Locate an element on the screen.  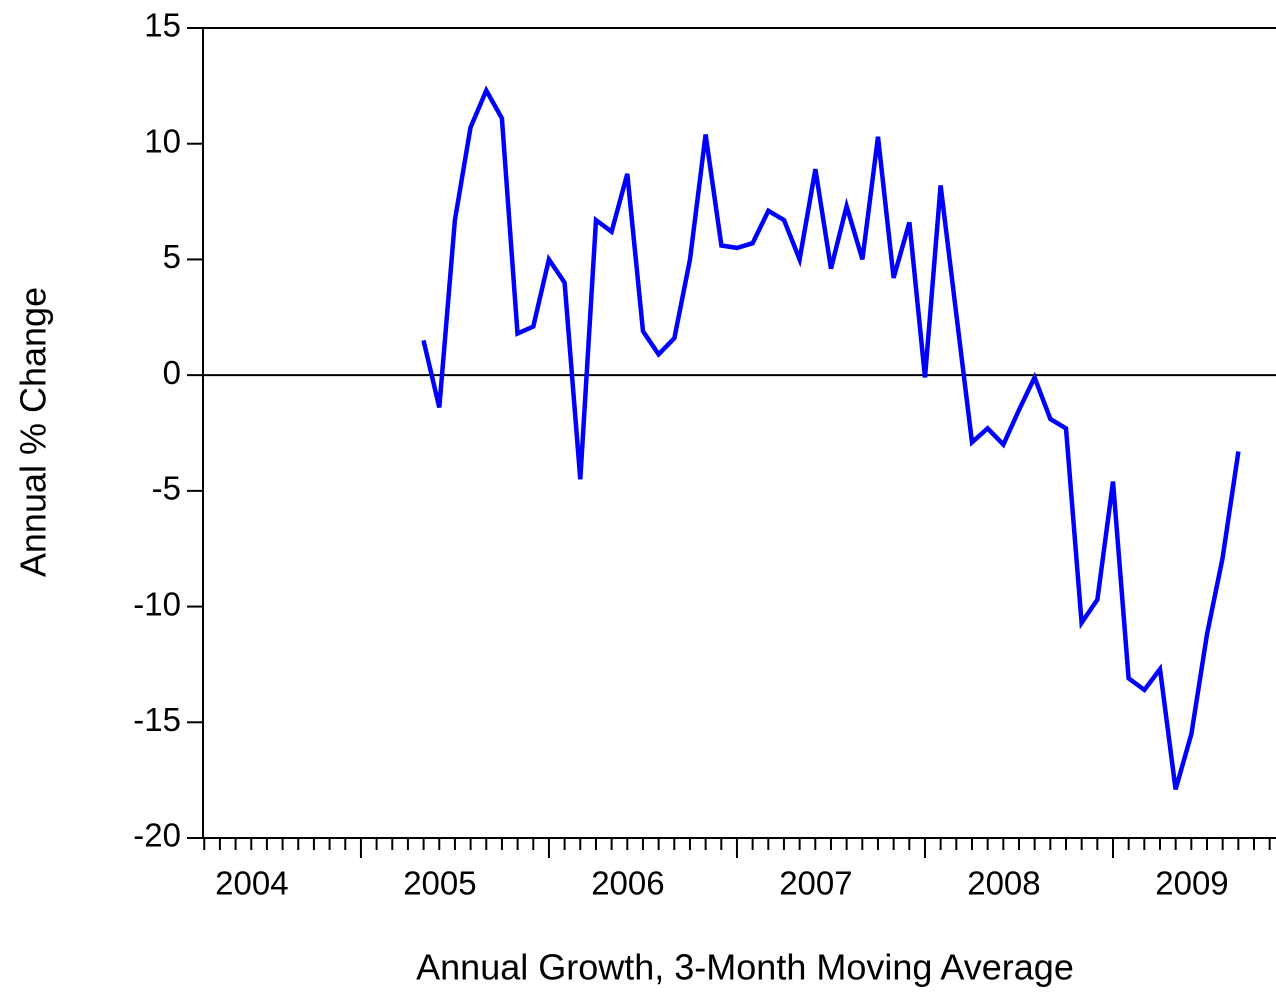
y-tick-label: -15 is located at coordinates (157, 719).